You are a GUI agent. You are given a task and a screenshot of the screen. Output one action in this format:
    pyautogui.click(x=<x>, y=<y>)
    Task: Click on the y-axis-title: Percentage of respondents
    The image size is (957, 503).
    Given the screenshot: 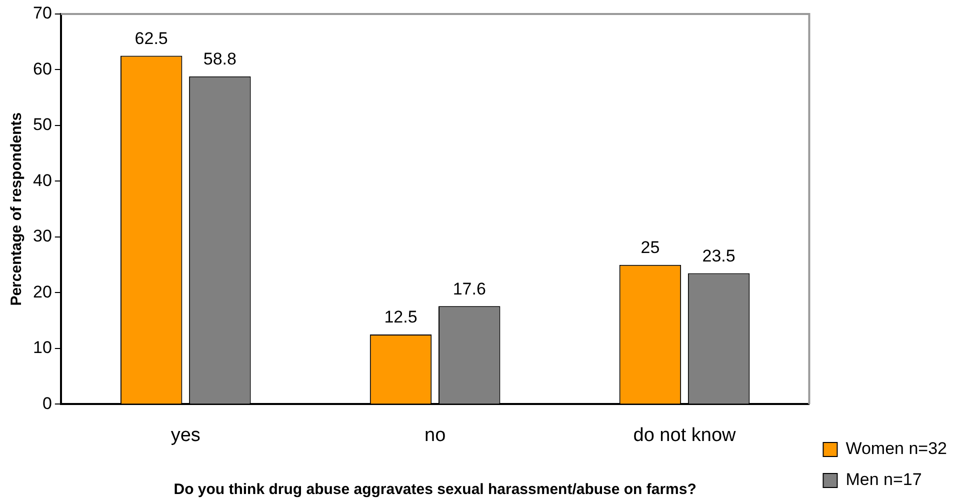 What is the action you would take?
    pyautogui.click(x=17, y=209)
    